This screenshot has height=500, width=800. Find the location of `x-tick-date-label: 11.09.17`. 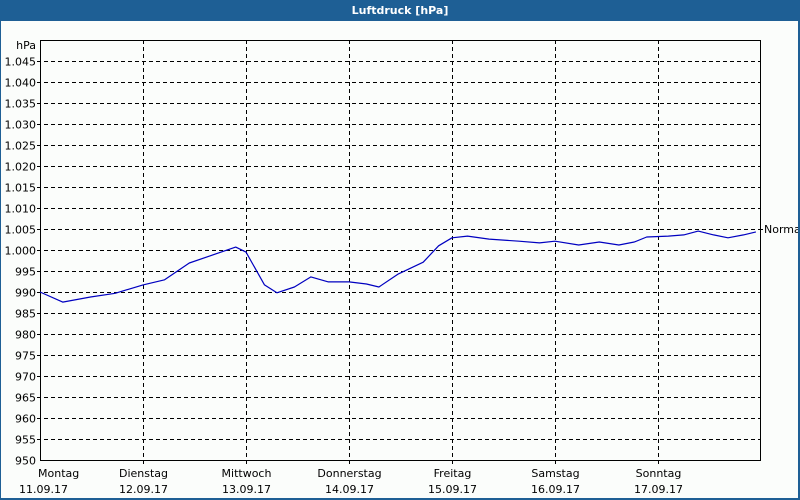

x-tick-date-label: 11.09.17 is located at coordinates (43, 489).